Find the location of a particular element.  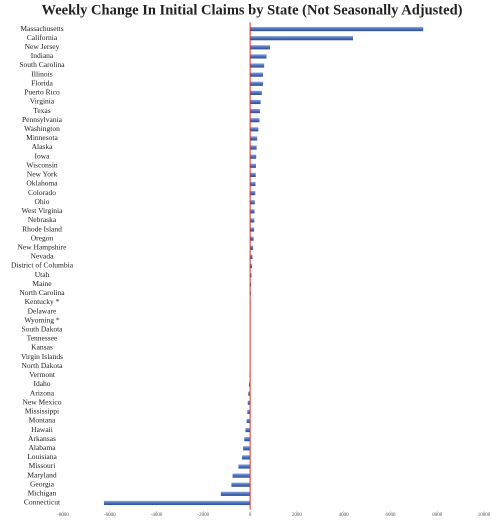

y-tick-label: Nevada is located at coordinates (43, 256).